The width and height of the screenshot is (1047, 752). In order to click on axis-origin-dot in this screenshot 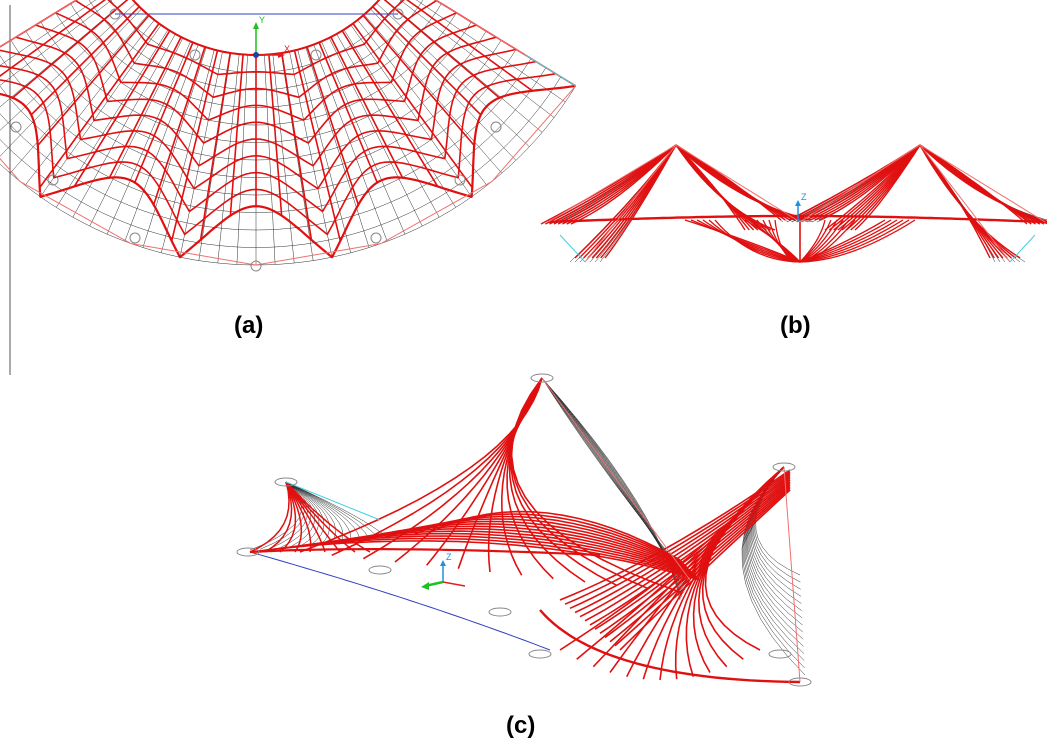, I will do `click(256, 55)`.